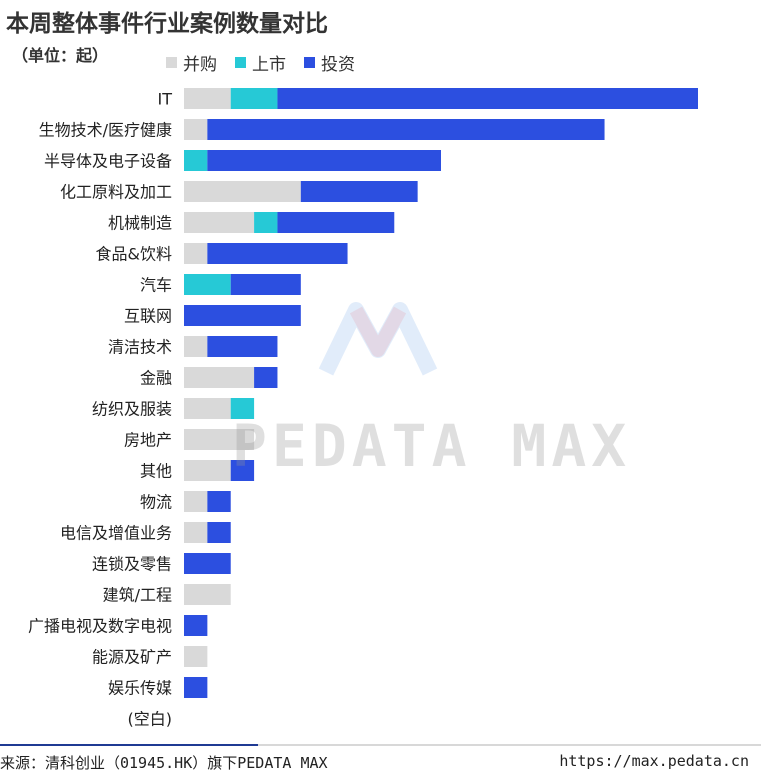 Image resolution: width=761 pixels, height=775 pixels. Describe the element at coordinates (148, 440) in the screenshot. I see `category-label: 房地产` at that location.